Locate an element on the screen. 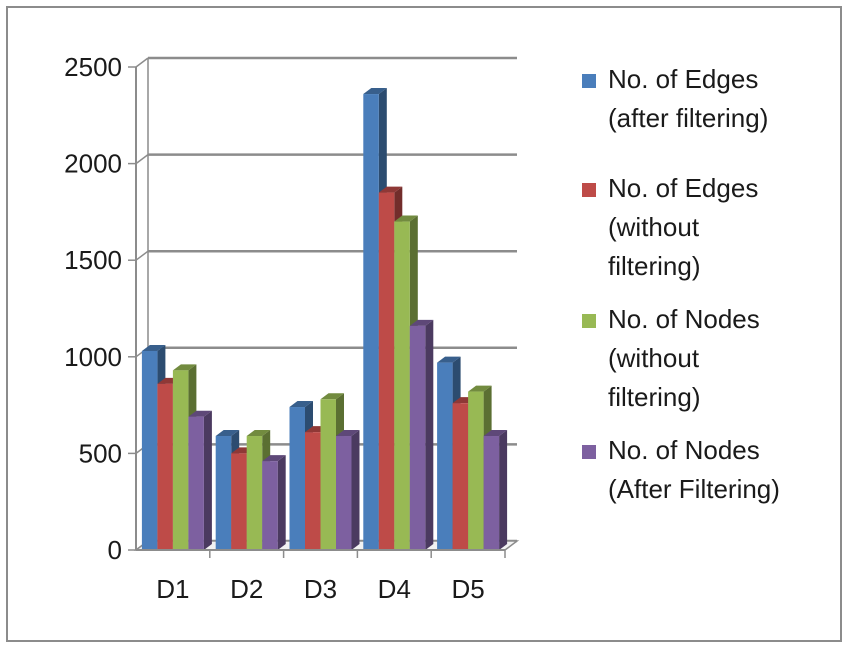  y-tick-label: 1000 is located at coordinates (93, 357).